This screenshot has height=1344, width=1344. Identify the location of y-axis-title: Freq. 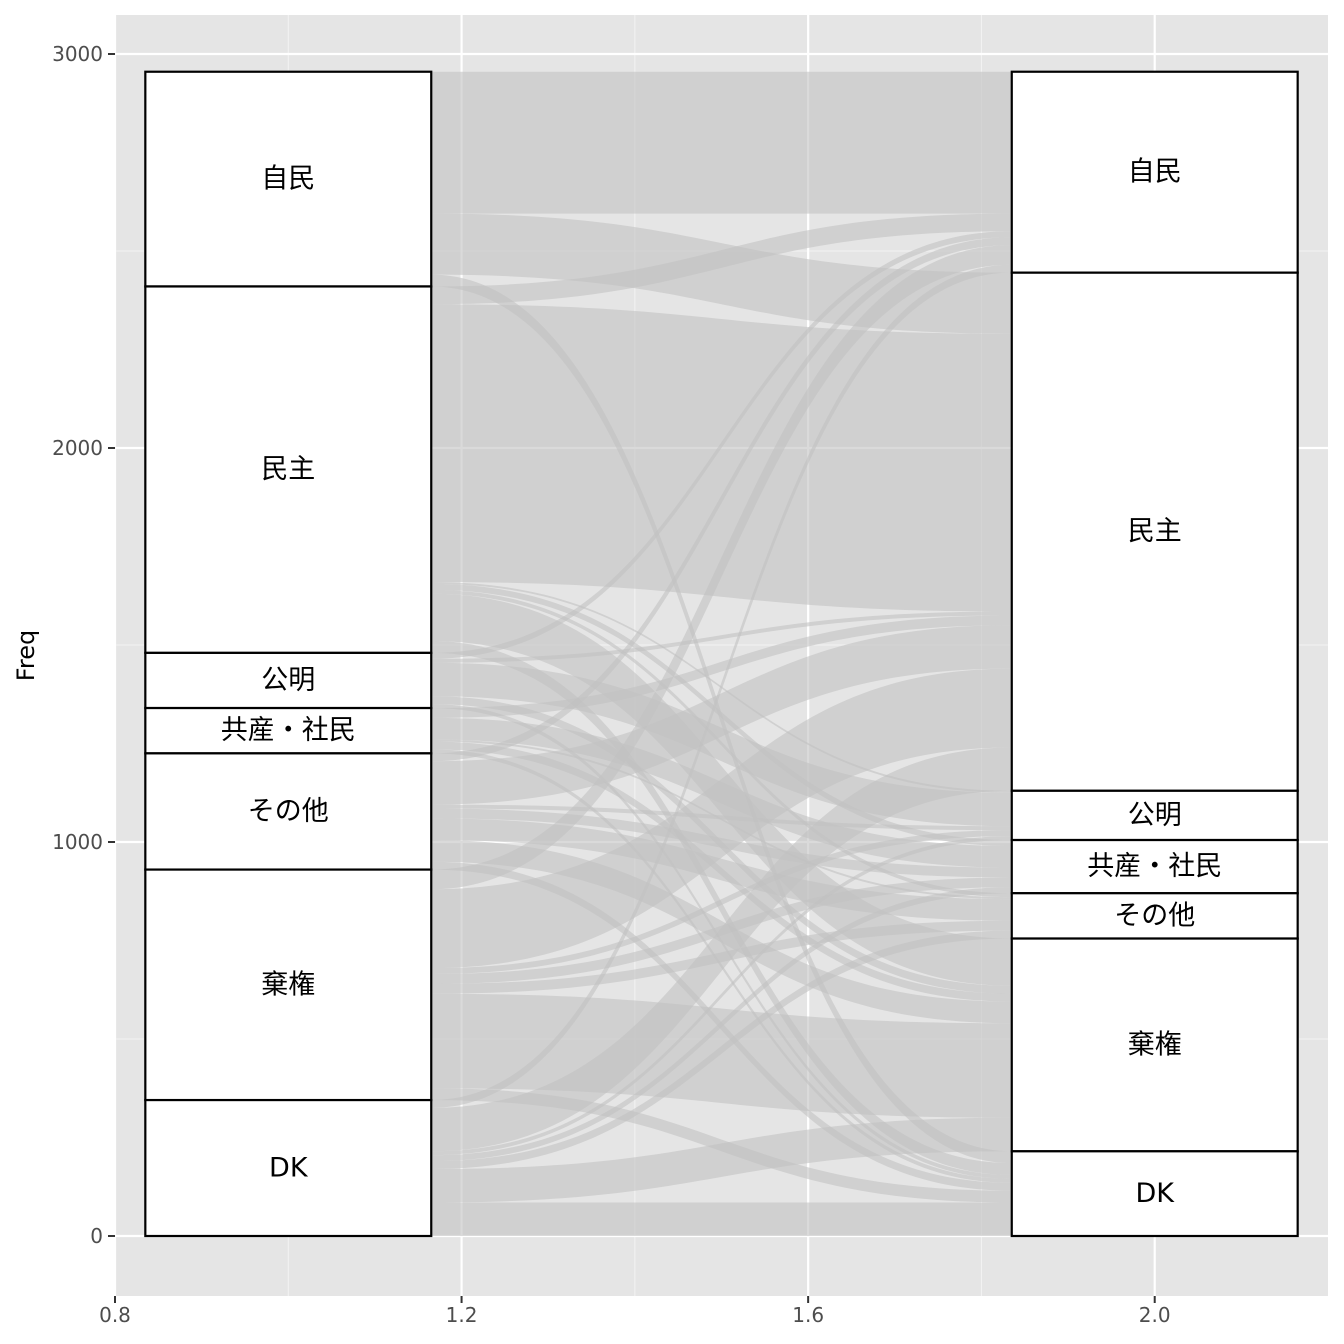
(26, 655).